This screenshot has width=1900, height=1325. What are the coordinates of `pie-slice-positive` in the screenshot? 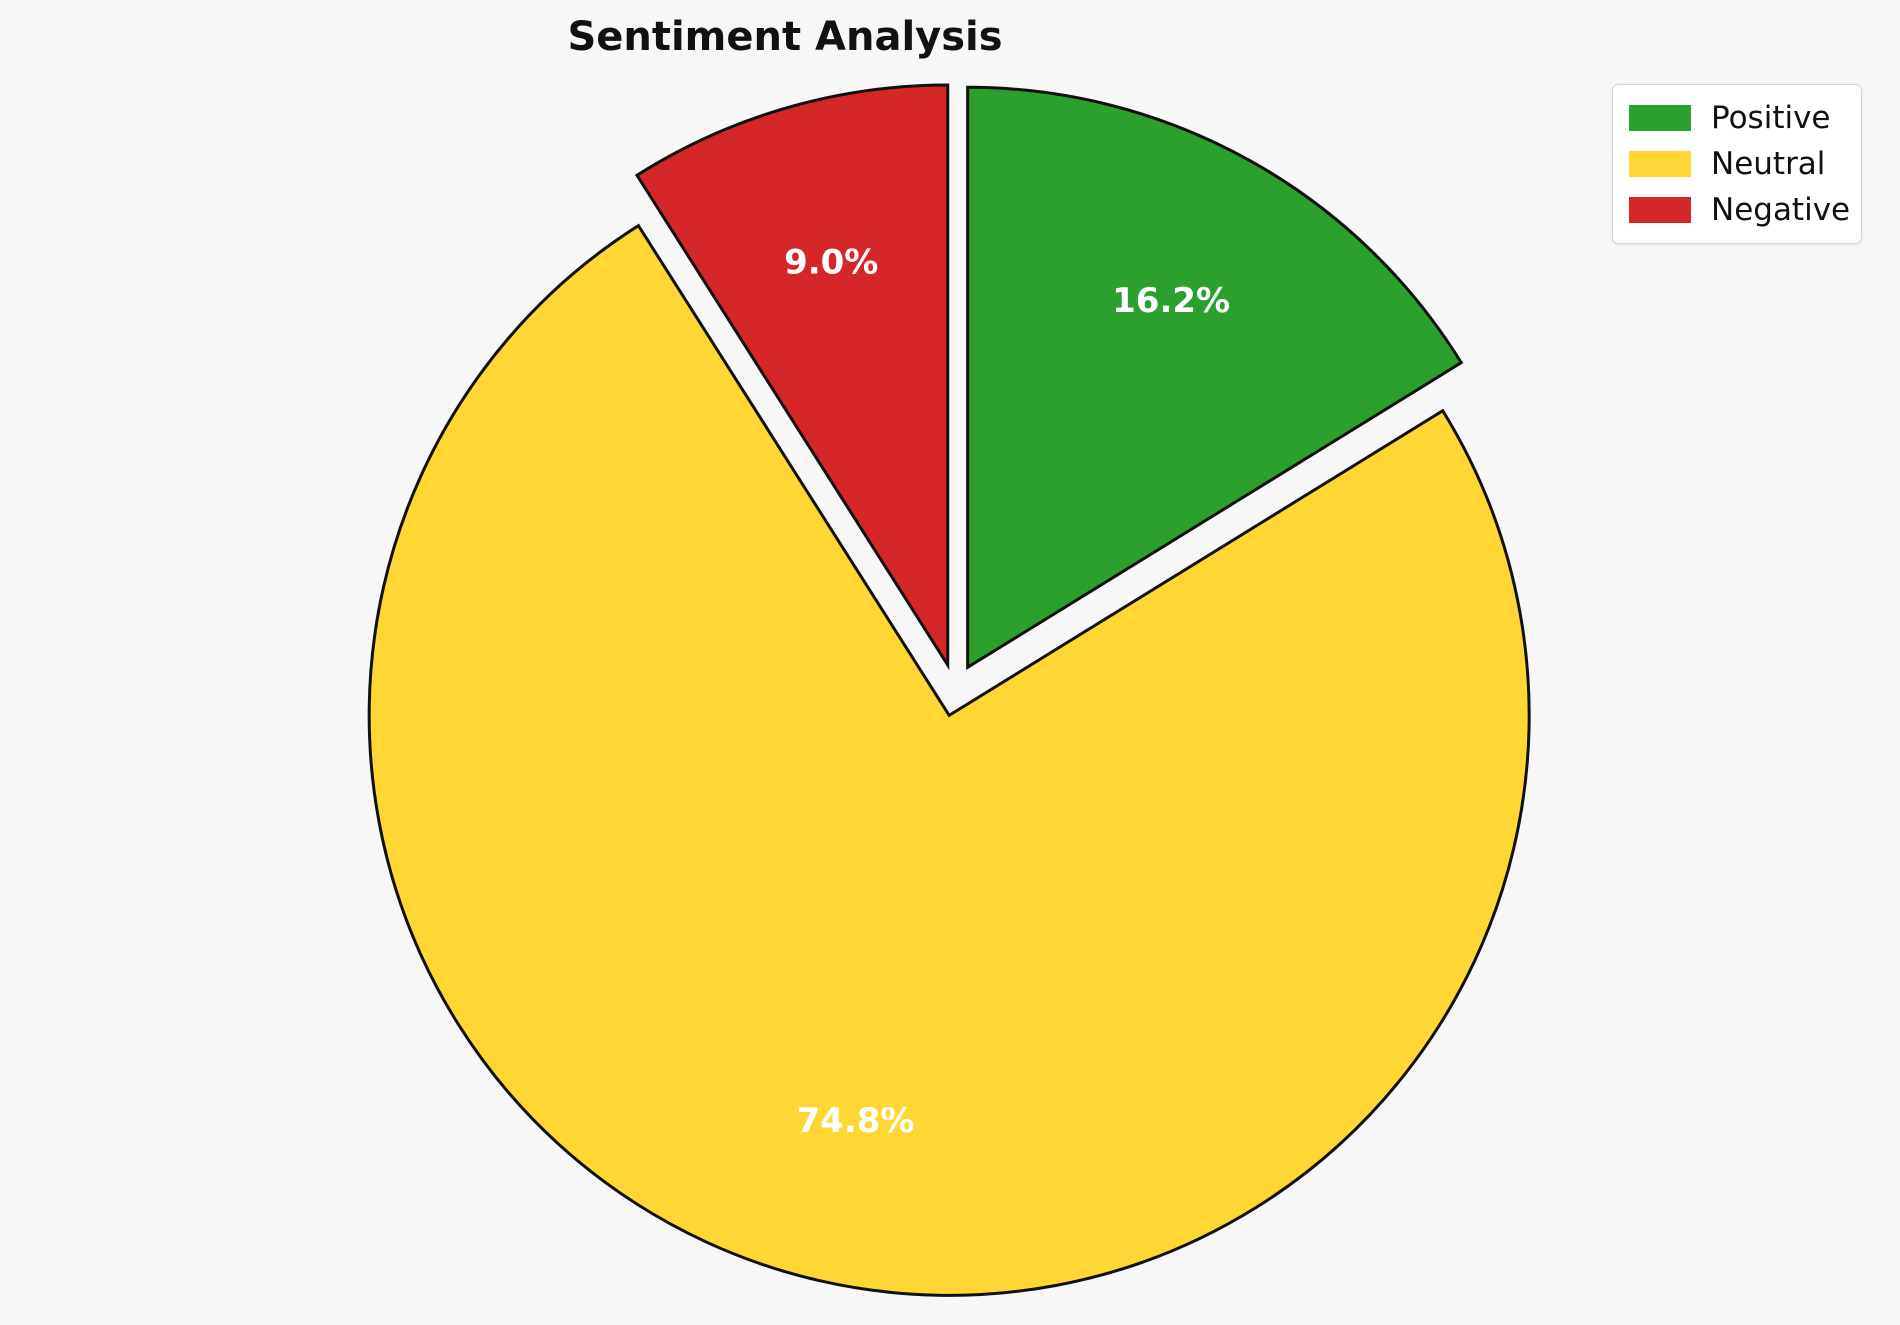 It's located at (1215, 377).